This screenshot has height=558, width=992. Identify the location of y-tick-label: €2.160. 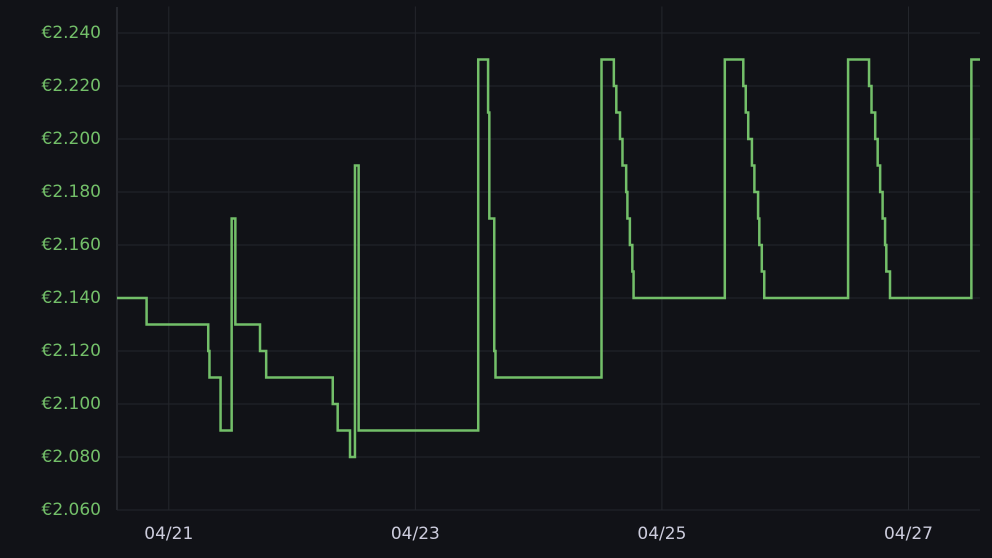
(71, 245).